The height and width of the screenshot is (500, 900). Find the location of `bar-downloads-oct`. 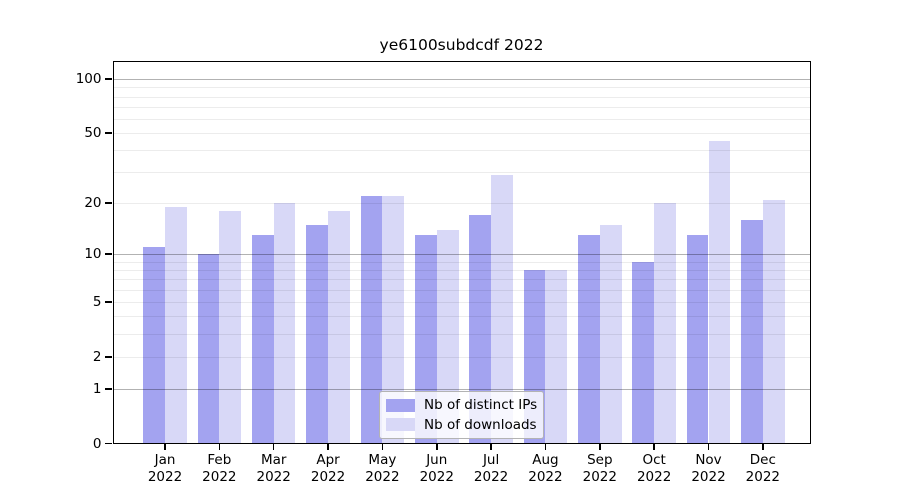

bar-downloads-oct is located at coordinates (665, 323).